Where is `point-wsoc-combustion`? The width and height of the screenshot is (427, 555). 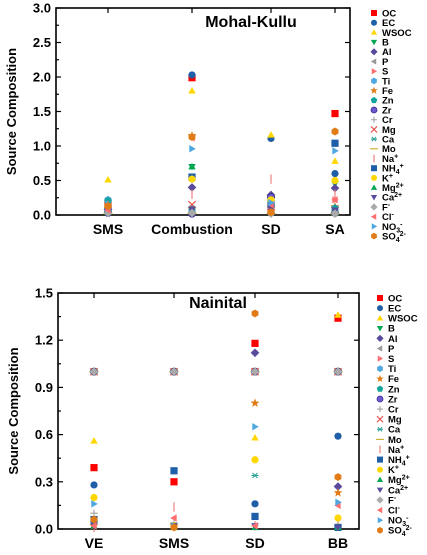 point-wsoc-combustion is located at coordinates (192, 90).